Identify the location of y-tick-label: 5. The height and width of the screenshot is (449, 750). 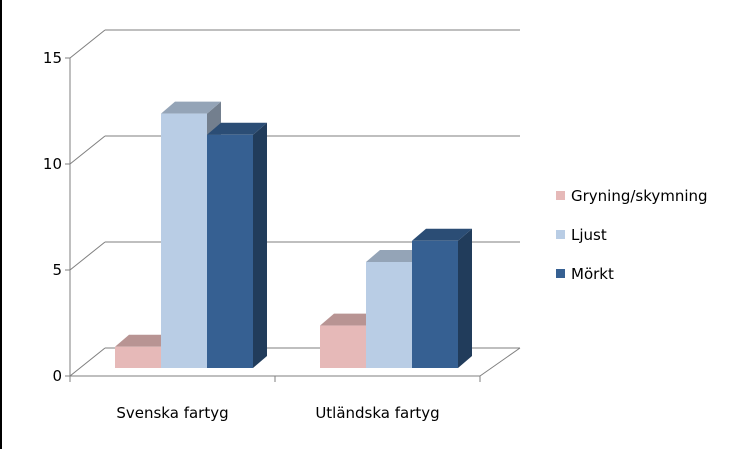
(57, 270).